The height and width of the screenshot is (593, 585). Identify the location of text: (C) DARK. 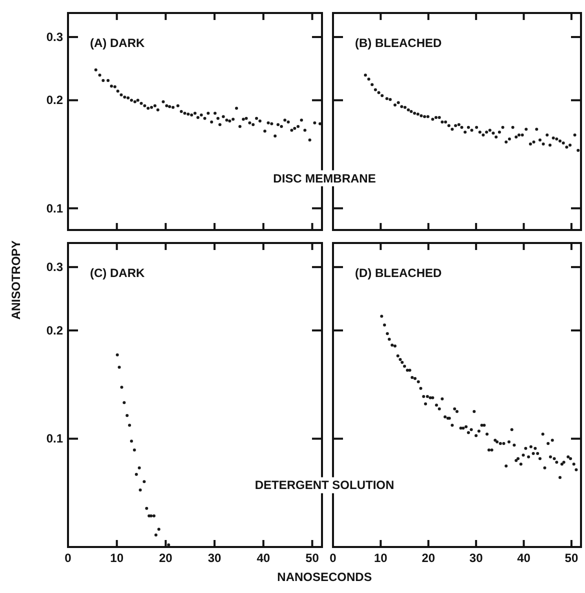
(117, 273).